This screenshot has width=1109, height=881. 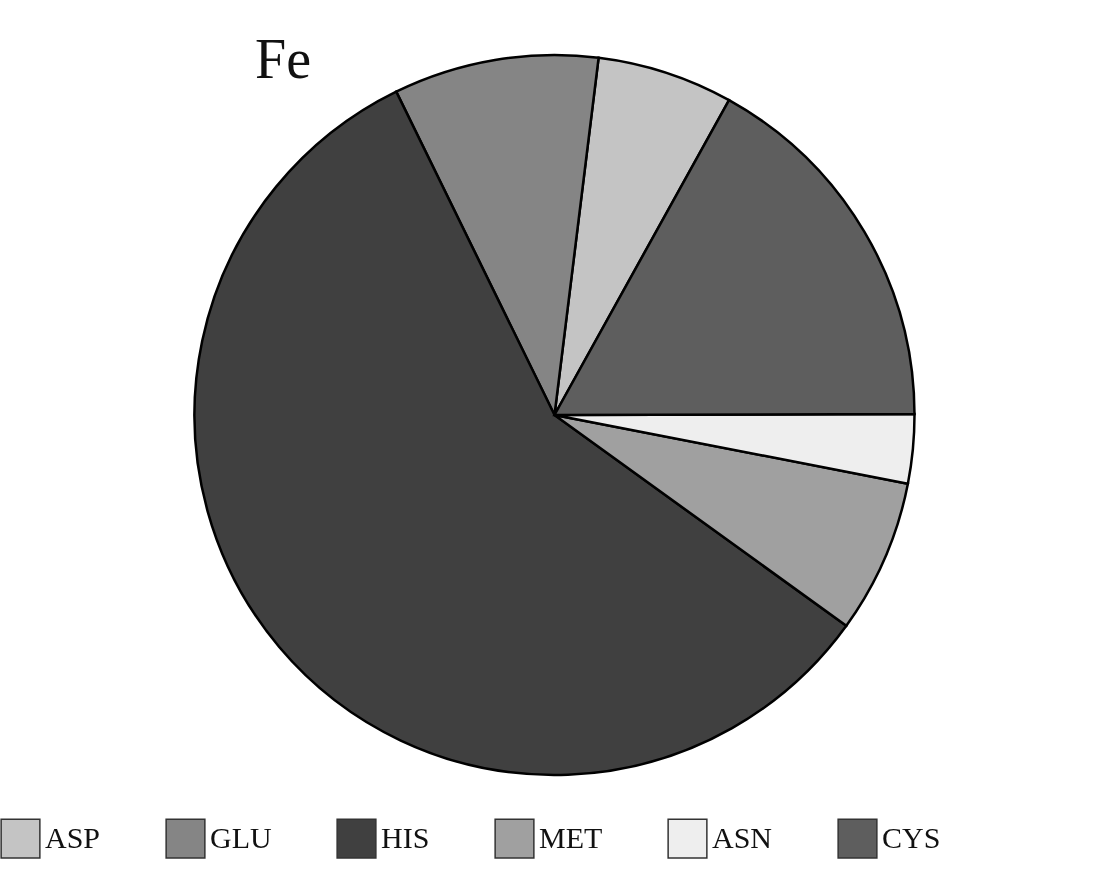 I want to click on legend-label: HIS, so click(x=405, y=837).